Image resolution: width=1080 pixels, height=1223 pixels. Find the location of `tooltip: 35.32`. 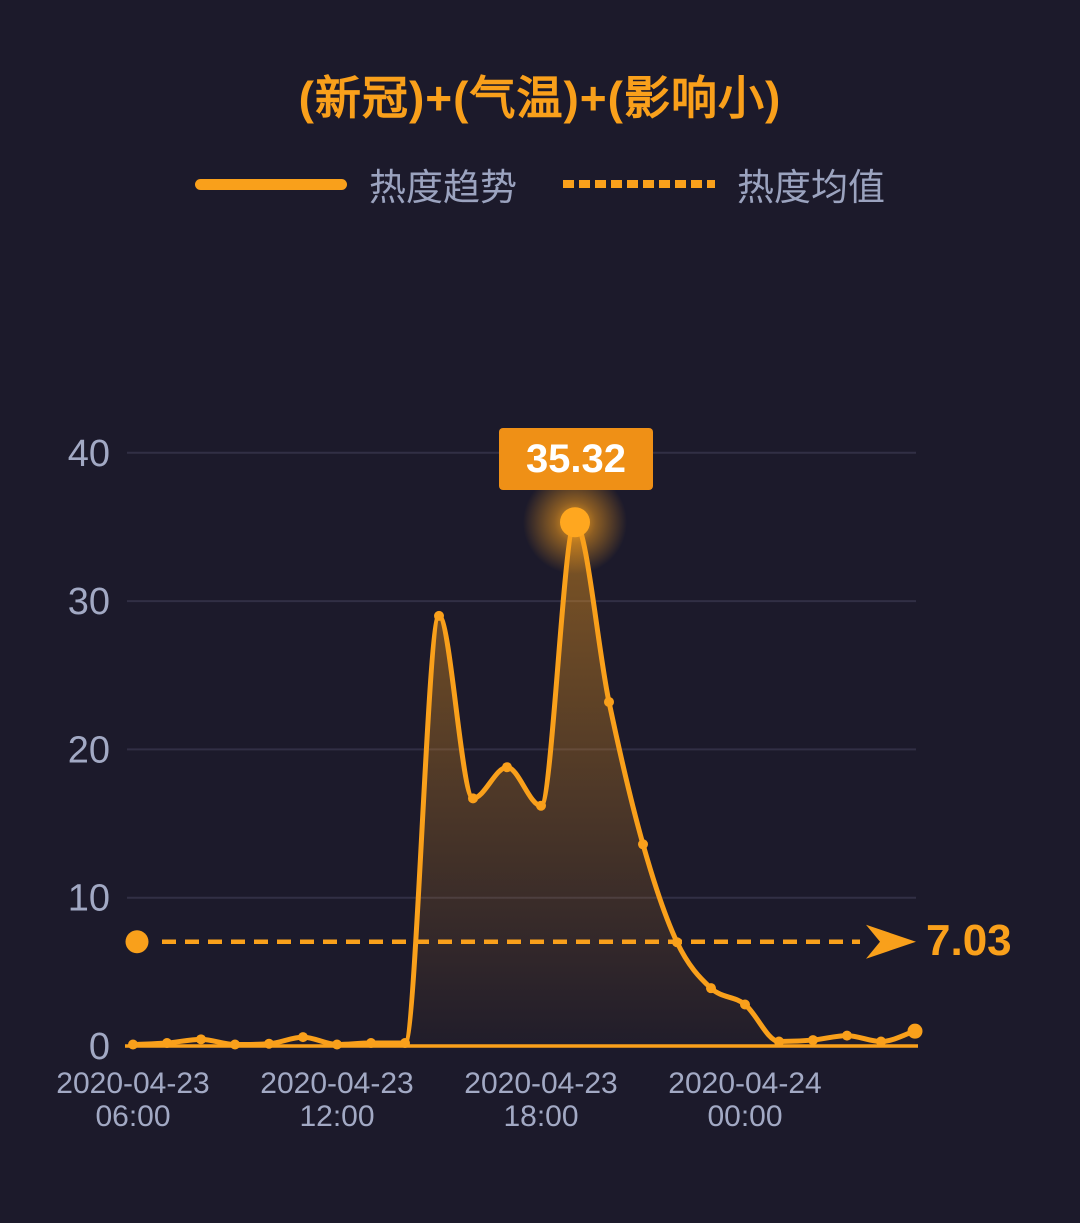

tooltip: 35.32 is located at coordinates (576, 459).